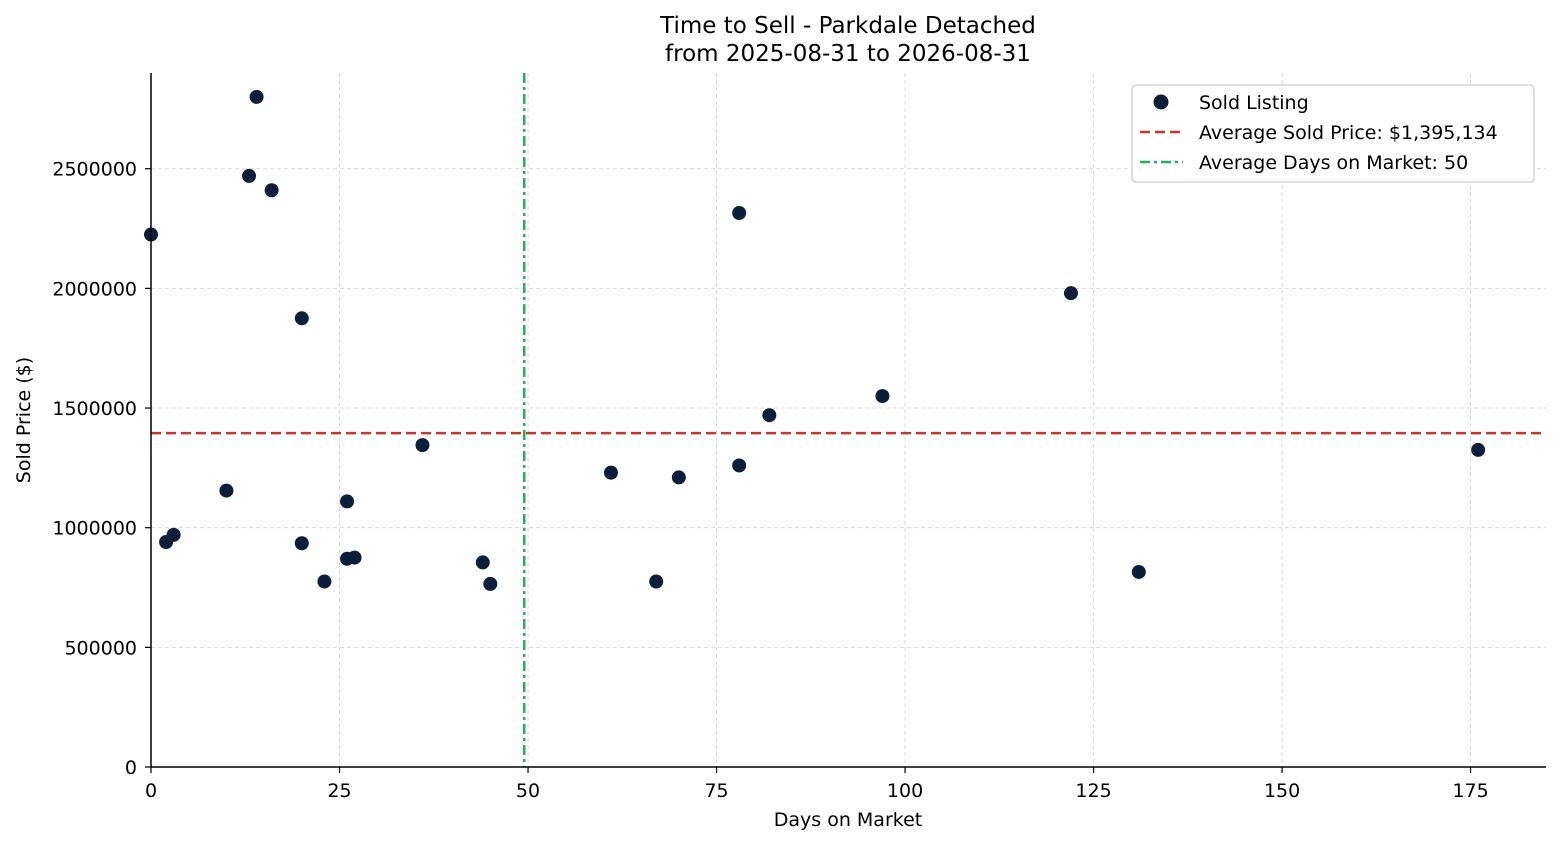 This screenshot has height=849, width=1560. Describe the element at coordinates (1282, 791) in the screenshot. I see `x-tick-label: 150` at that location.